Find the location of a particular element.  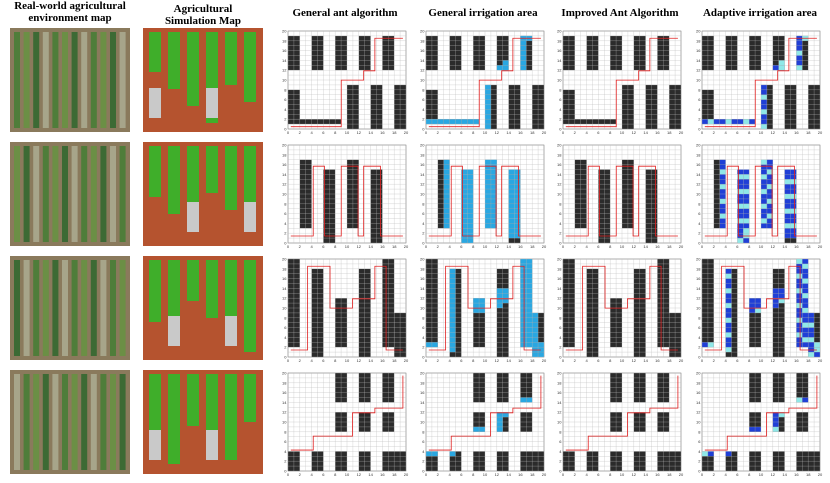

x-tick-label: 8 is located at coordinates (335, 132).